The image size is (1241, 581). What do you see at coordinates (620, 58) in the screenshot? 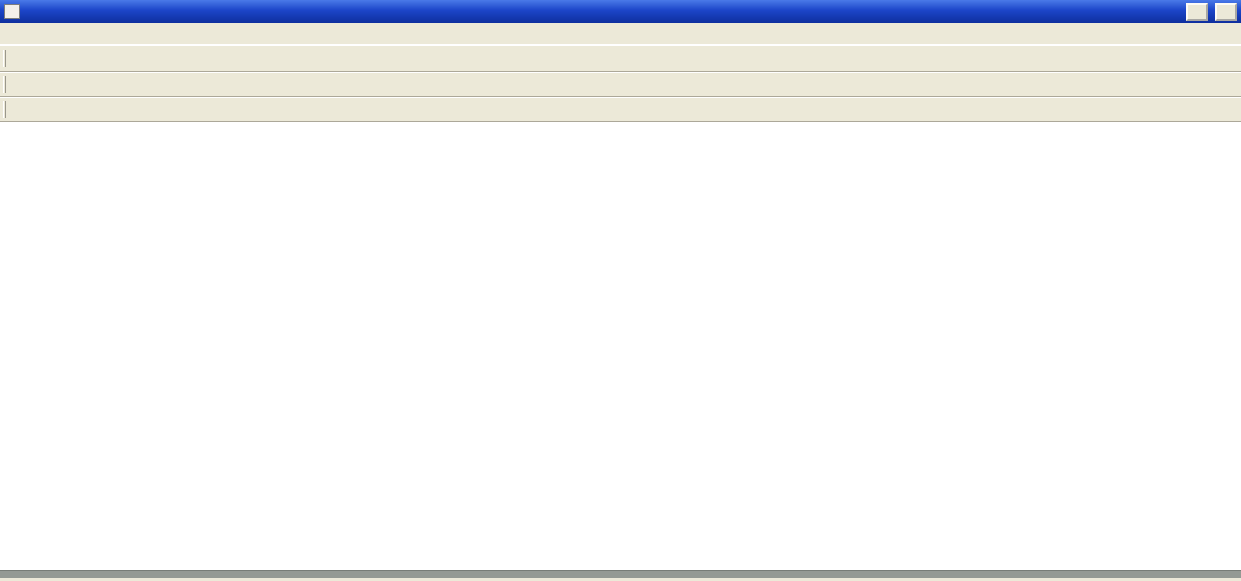
I see `toolbar-main` at bounding box center [620, 58].